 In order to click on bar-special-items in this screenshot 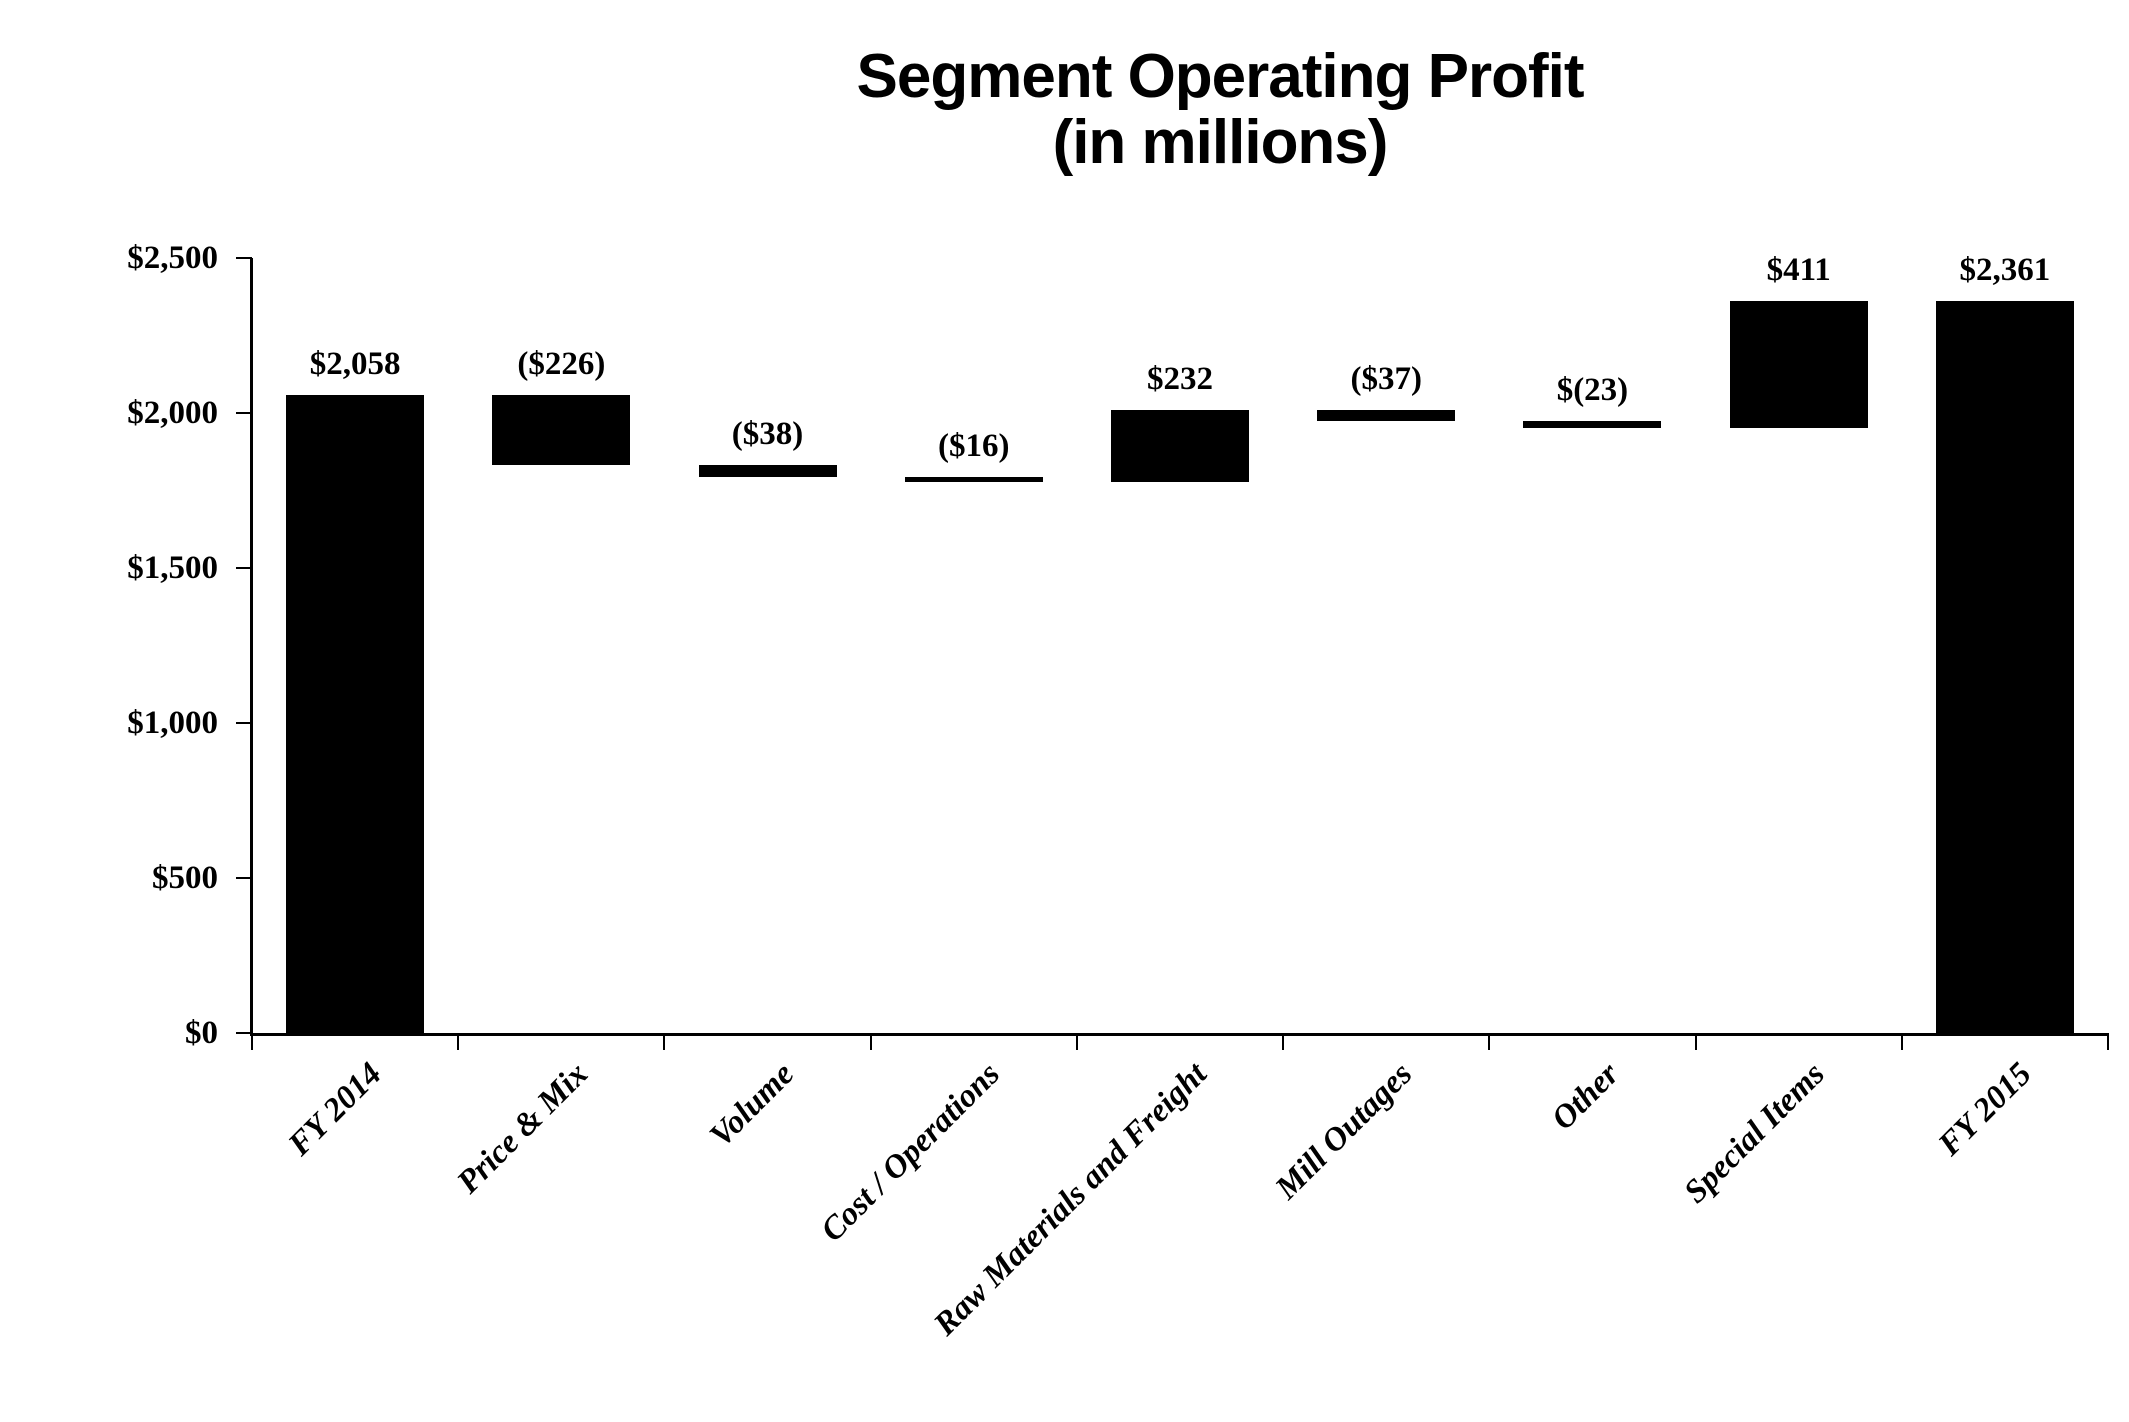, I will do `click(1798, 365)`.